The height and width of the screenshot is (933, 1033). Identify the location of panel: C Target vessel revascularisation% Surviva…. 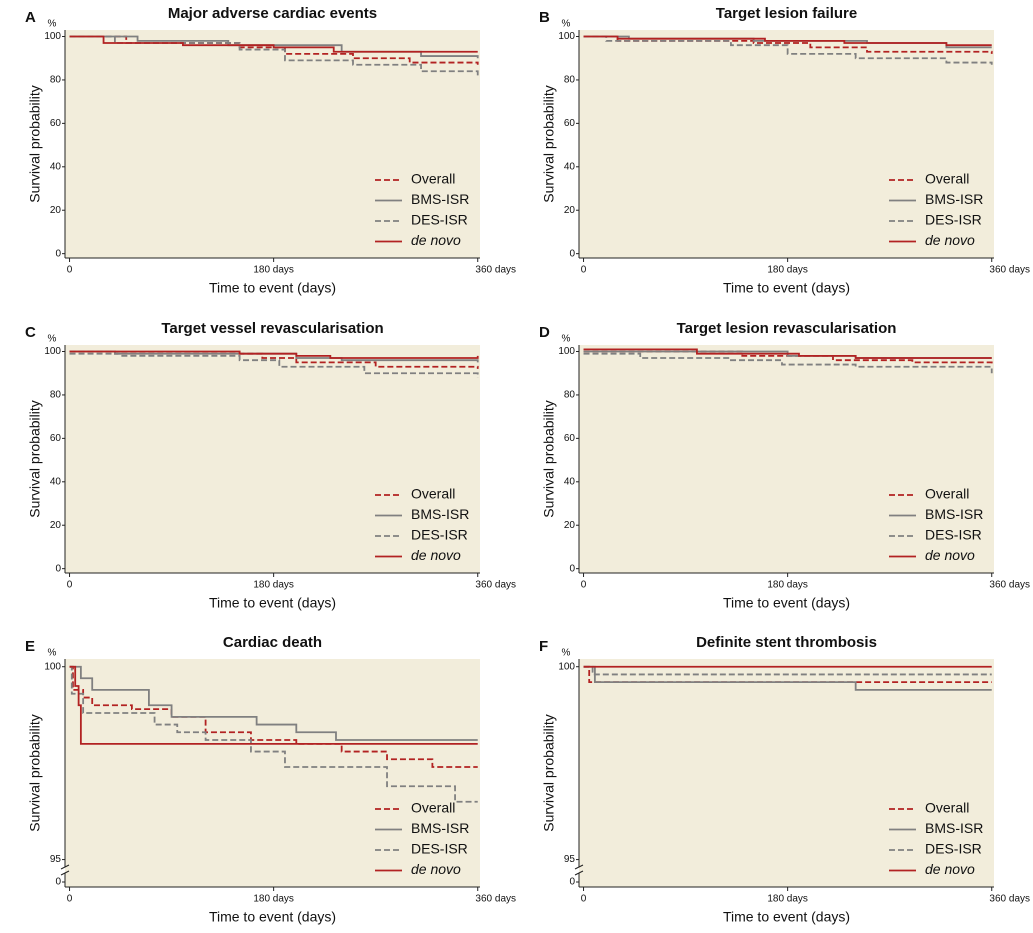
(270, 465).